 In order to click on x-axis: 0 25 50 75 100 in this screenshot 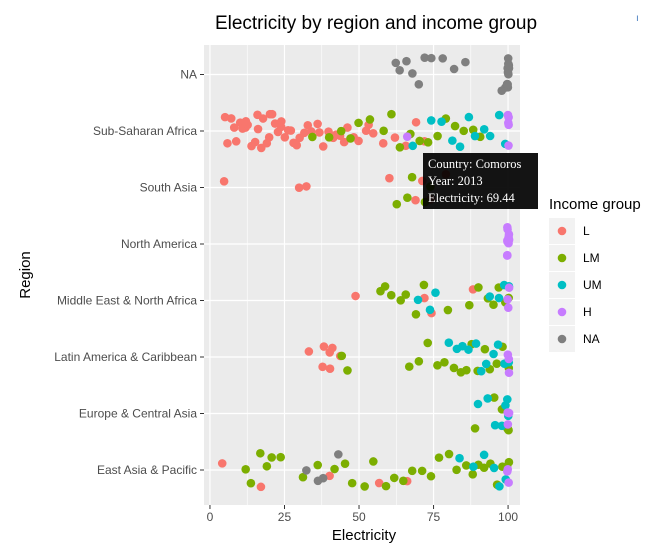, I will do `click(362, 514)`.